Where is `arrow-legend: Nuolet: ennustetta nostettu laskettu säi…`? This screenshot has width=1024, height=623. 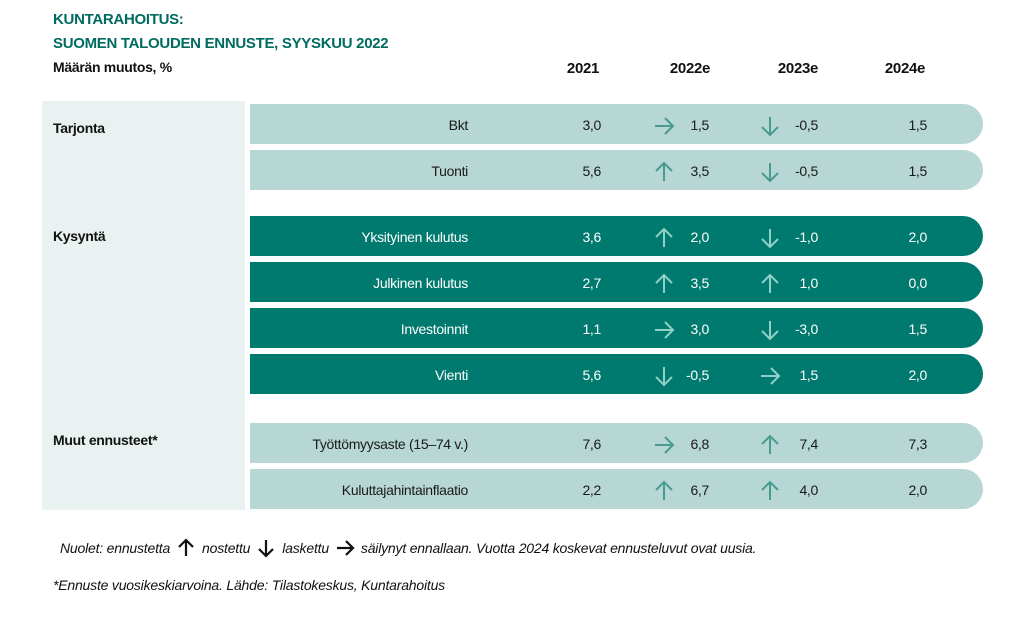
arrow-legend: Nuolet: ennustetta nostettu laskettu säi… is located at coordinates (408, 548).